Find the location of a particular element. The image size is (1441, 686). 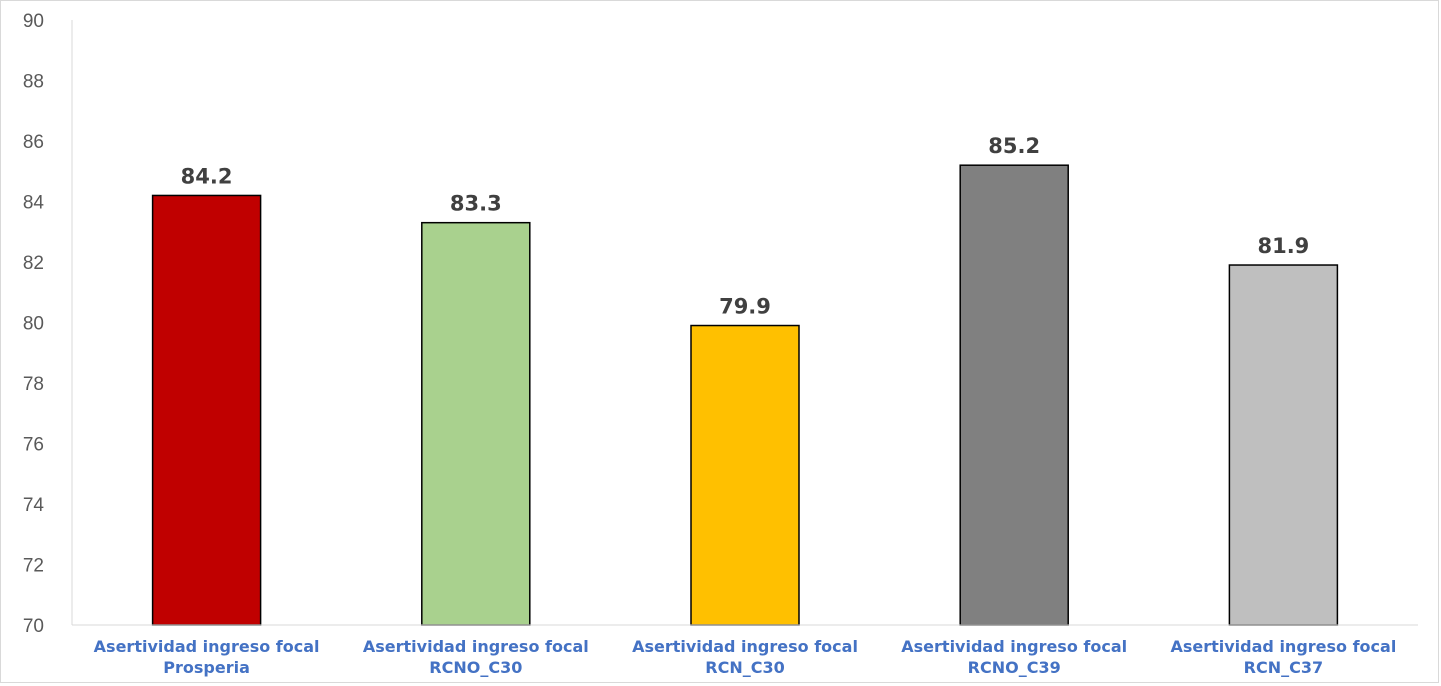

y-tick-label: 74 is located at coordinates (34, 505).